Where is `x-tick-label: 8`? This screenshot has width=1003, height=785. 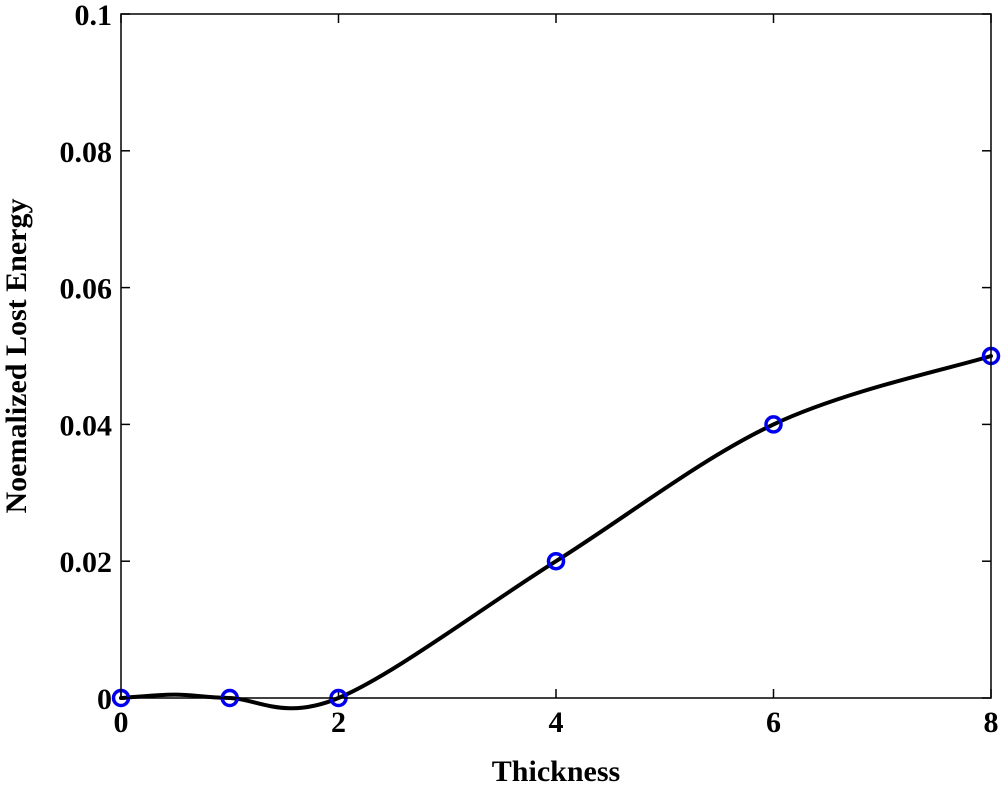
x-tick-label: 8 is located at coordinates (991, 722).